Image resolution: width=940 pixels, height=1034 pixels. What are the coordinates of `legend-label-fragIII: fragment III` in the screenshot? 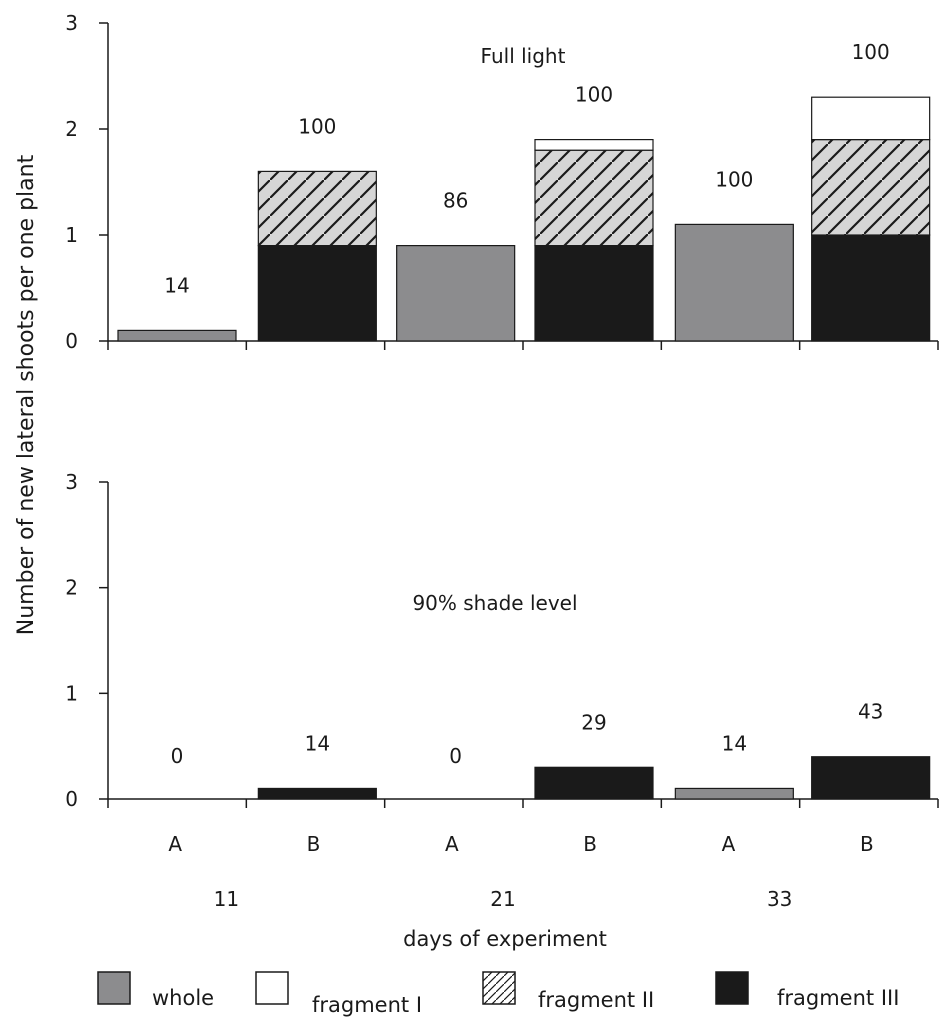 It's located at (838, 998).